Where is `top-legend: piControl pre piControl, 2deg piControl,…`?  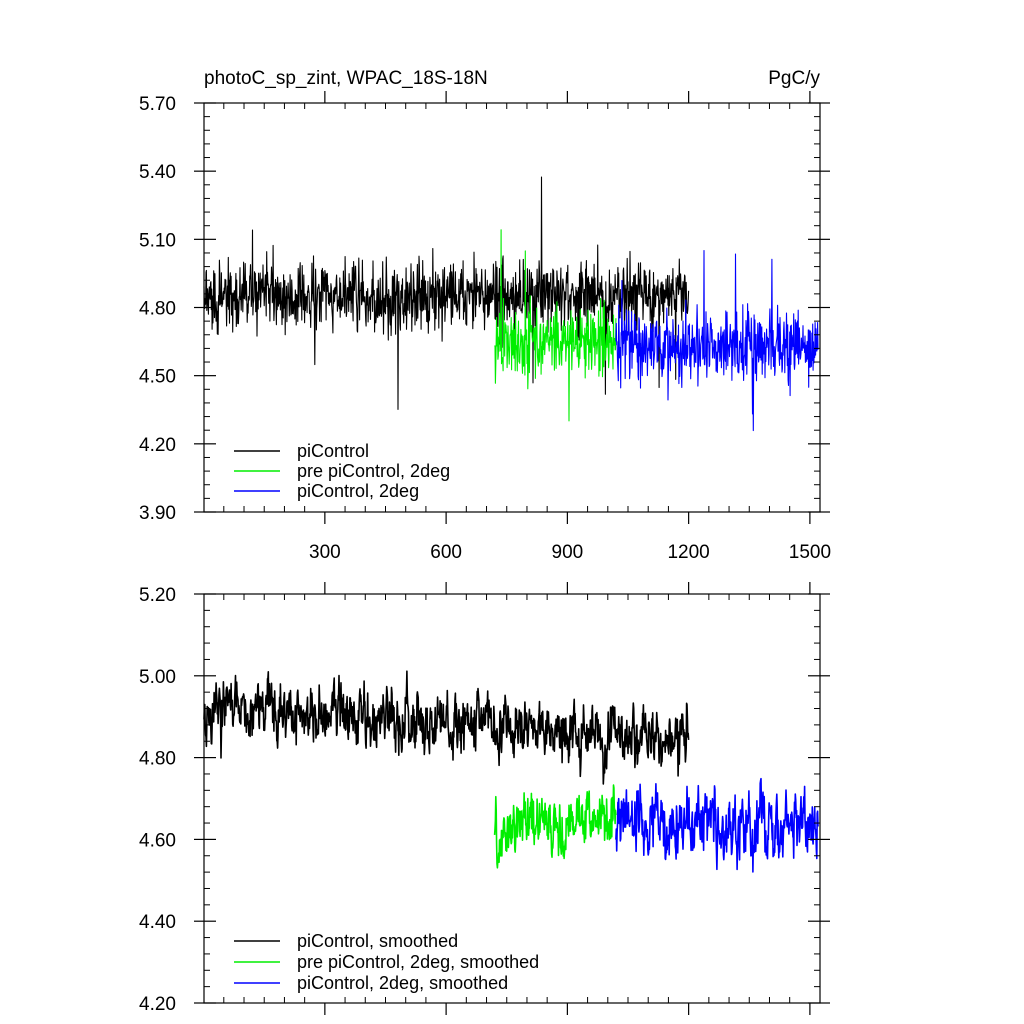 top-legend: piControl pre piControl, 2deg piControl,… is located at coordinates (342, 471).